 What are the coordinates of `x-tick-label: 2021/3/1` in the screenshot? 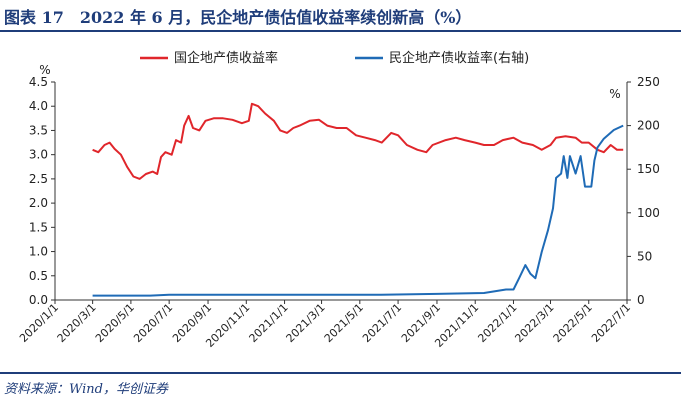 It's located at (306, 323).